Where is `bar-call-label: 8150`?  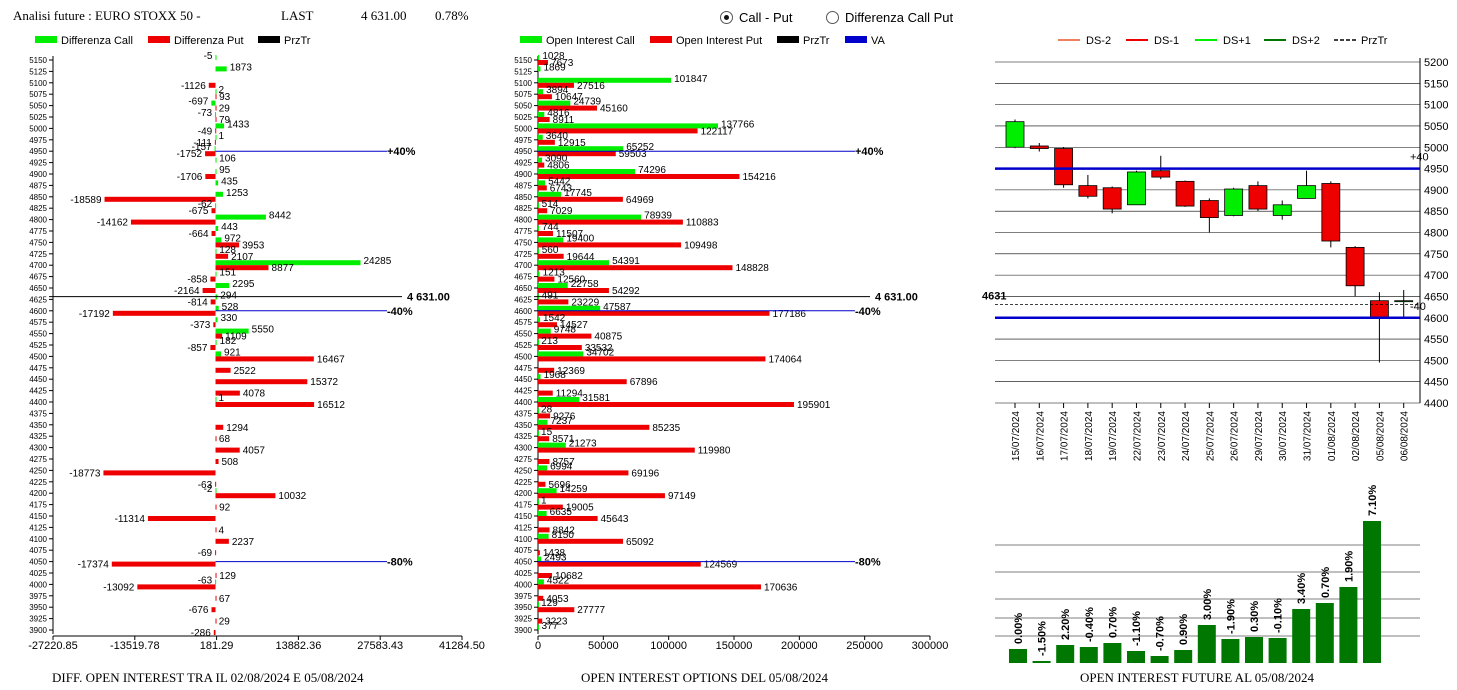
bar-call-label: 8150 is located at coordinates (563, 535).